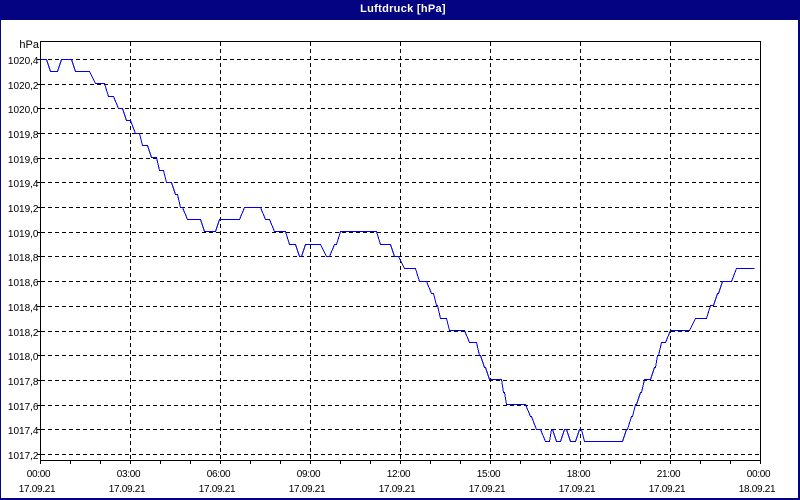 Image resolution: width=800 pixels, height=500 pixels. Describe the element at coordinates (23, 209) in the screenshot. I see `svg-text: 1019,2` at that location.